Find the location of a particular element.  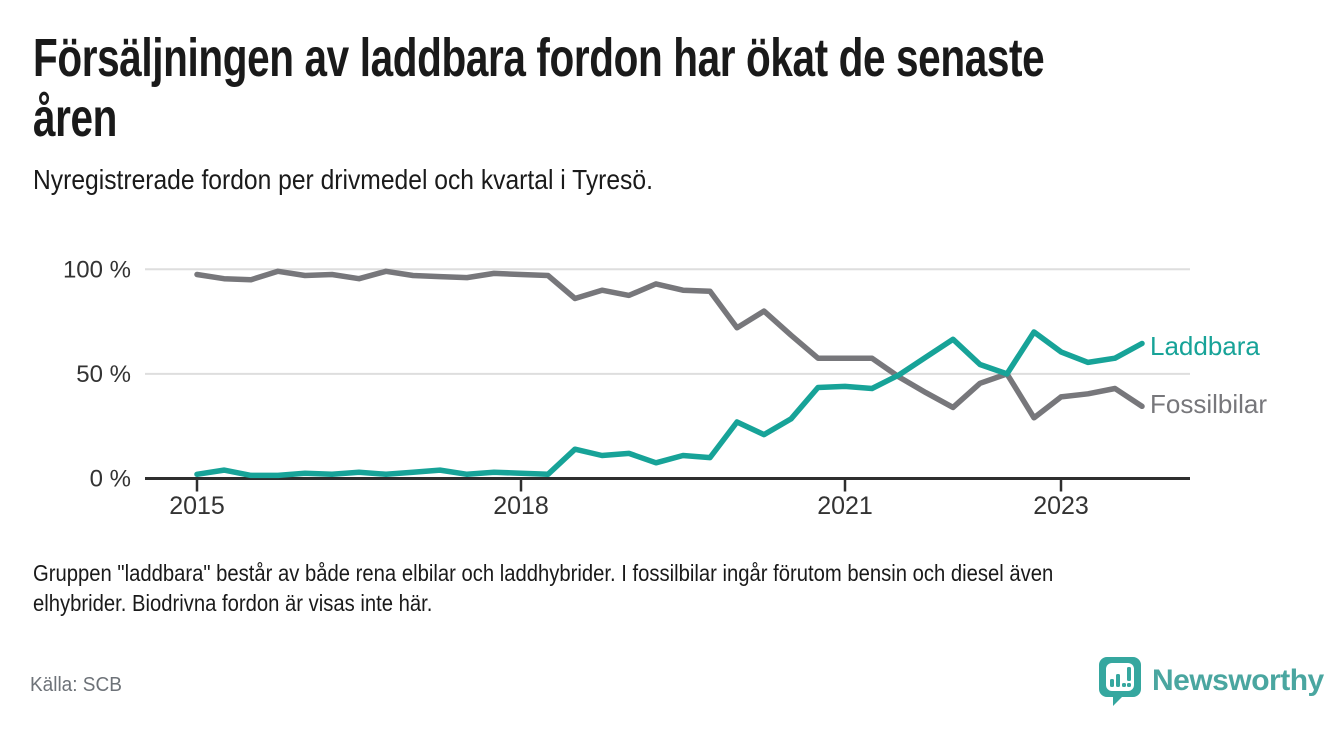

y-tick-label: 0 % is located at coordinates (110, 479).